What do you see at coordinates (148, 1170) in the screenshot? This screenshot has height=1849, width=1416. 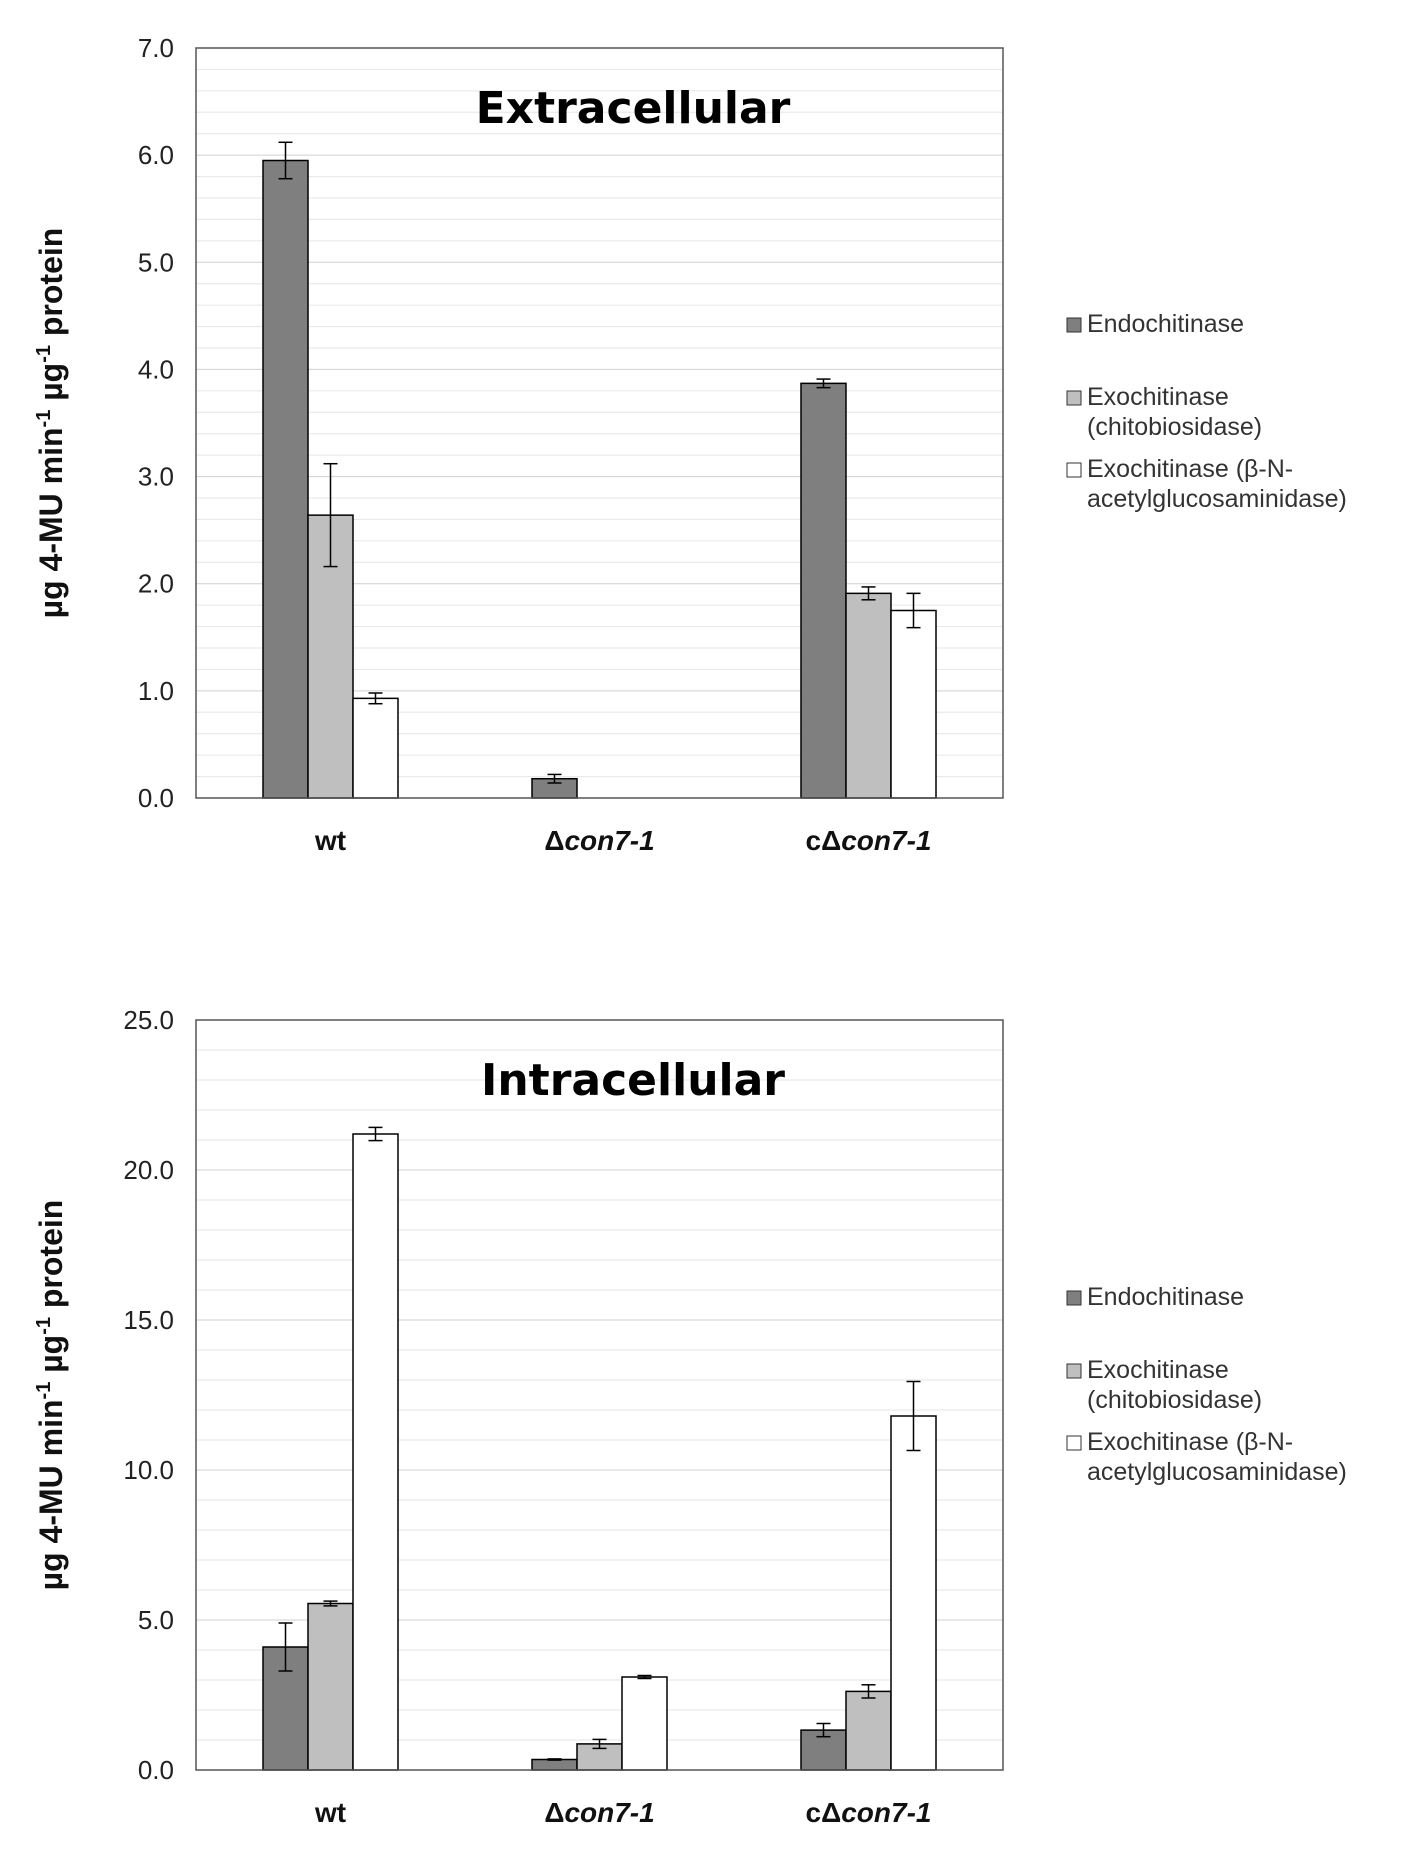 I see `y-tick-label: 20.0` at bounding box center [148, 1170].